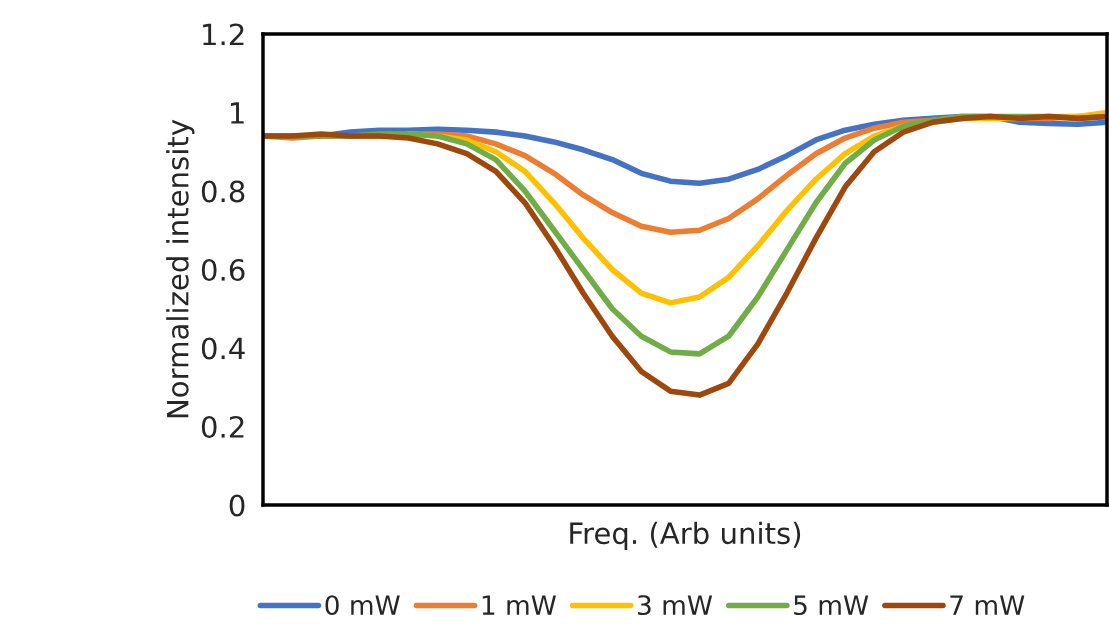 The image size is (1109, 626). Describe the element at coordinates (180, 268) in the screenshot. I see `y-axis-title: Normalized intensity` at that location.